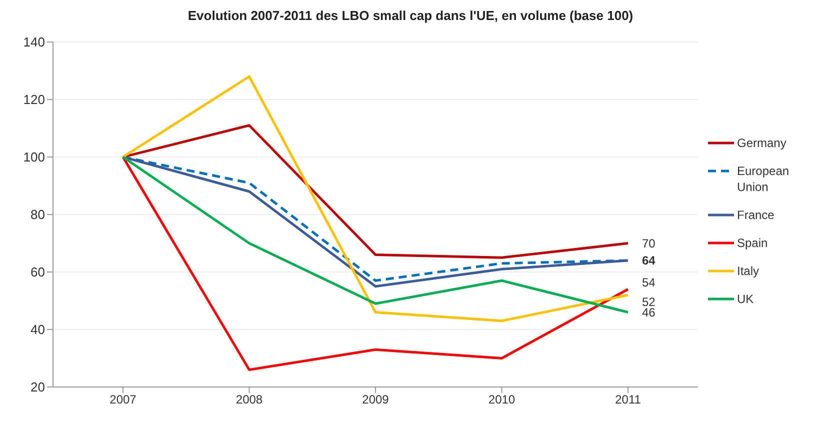 This screenshot has width=821, height=430. Describe the element at coordinates (410, 16) in the screenshot. I see `chart-title: Evolution 2007-2011 des LBO small cap dans l'UE, en volume (base 100)` at that location.